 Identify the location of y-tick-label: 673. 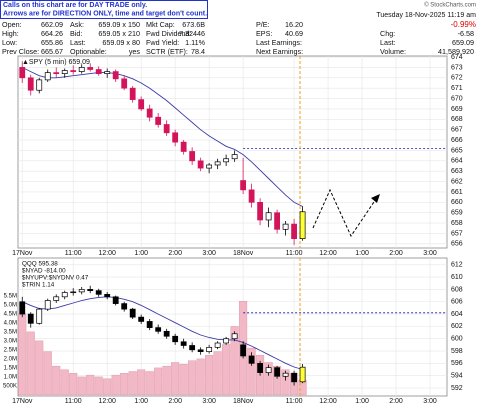
(457, 67).